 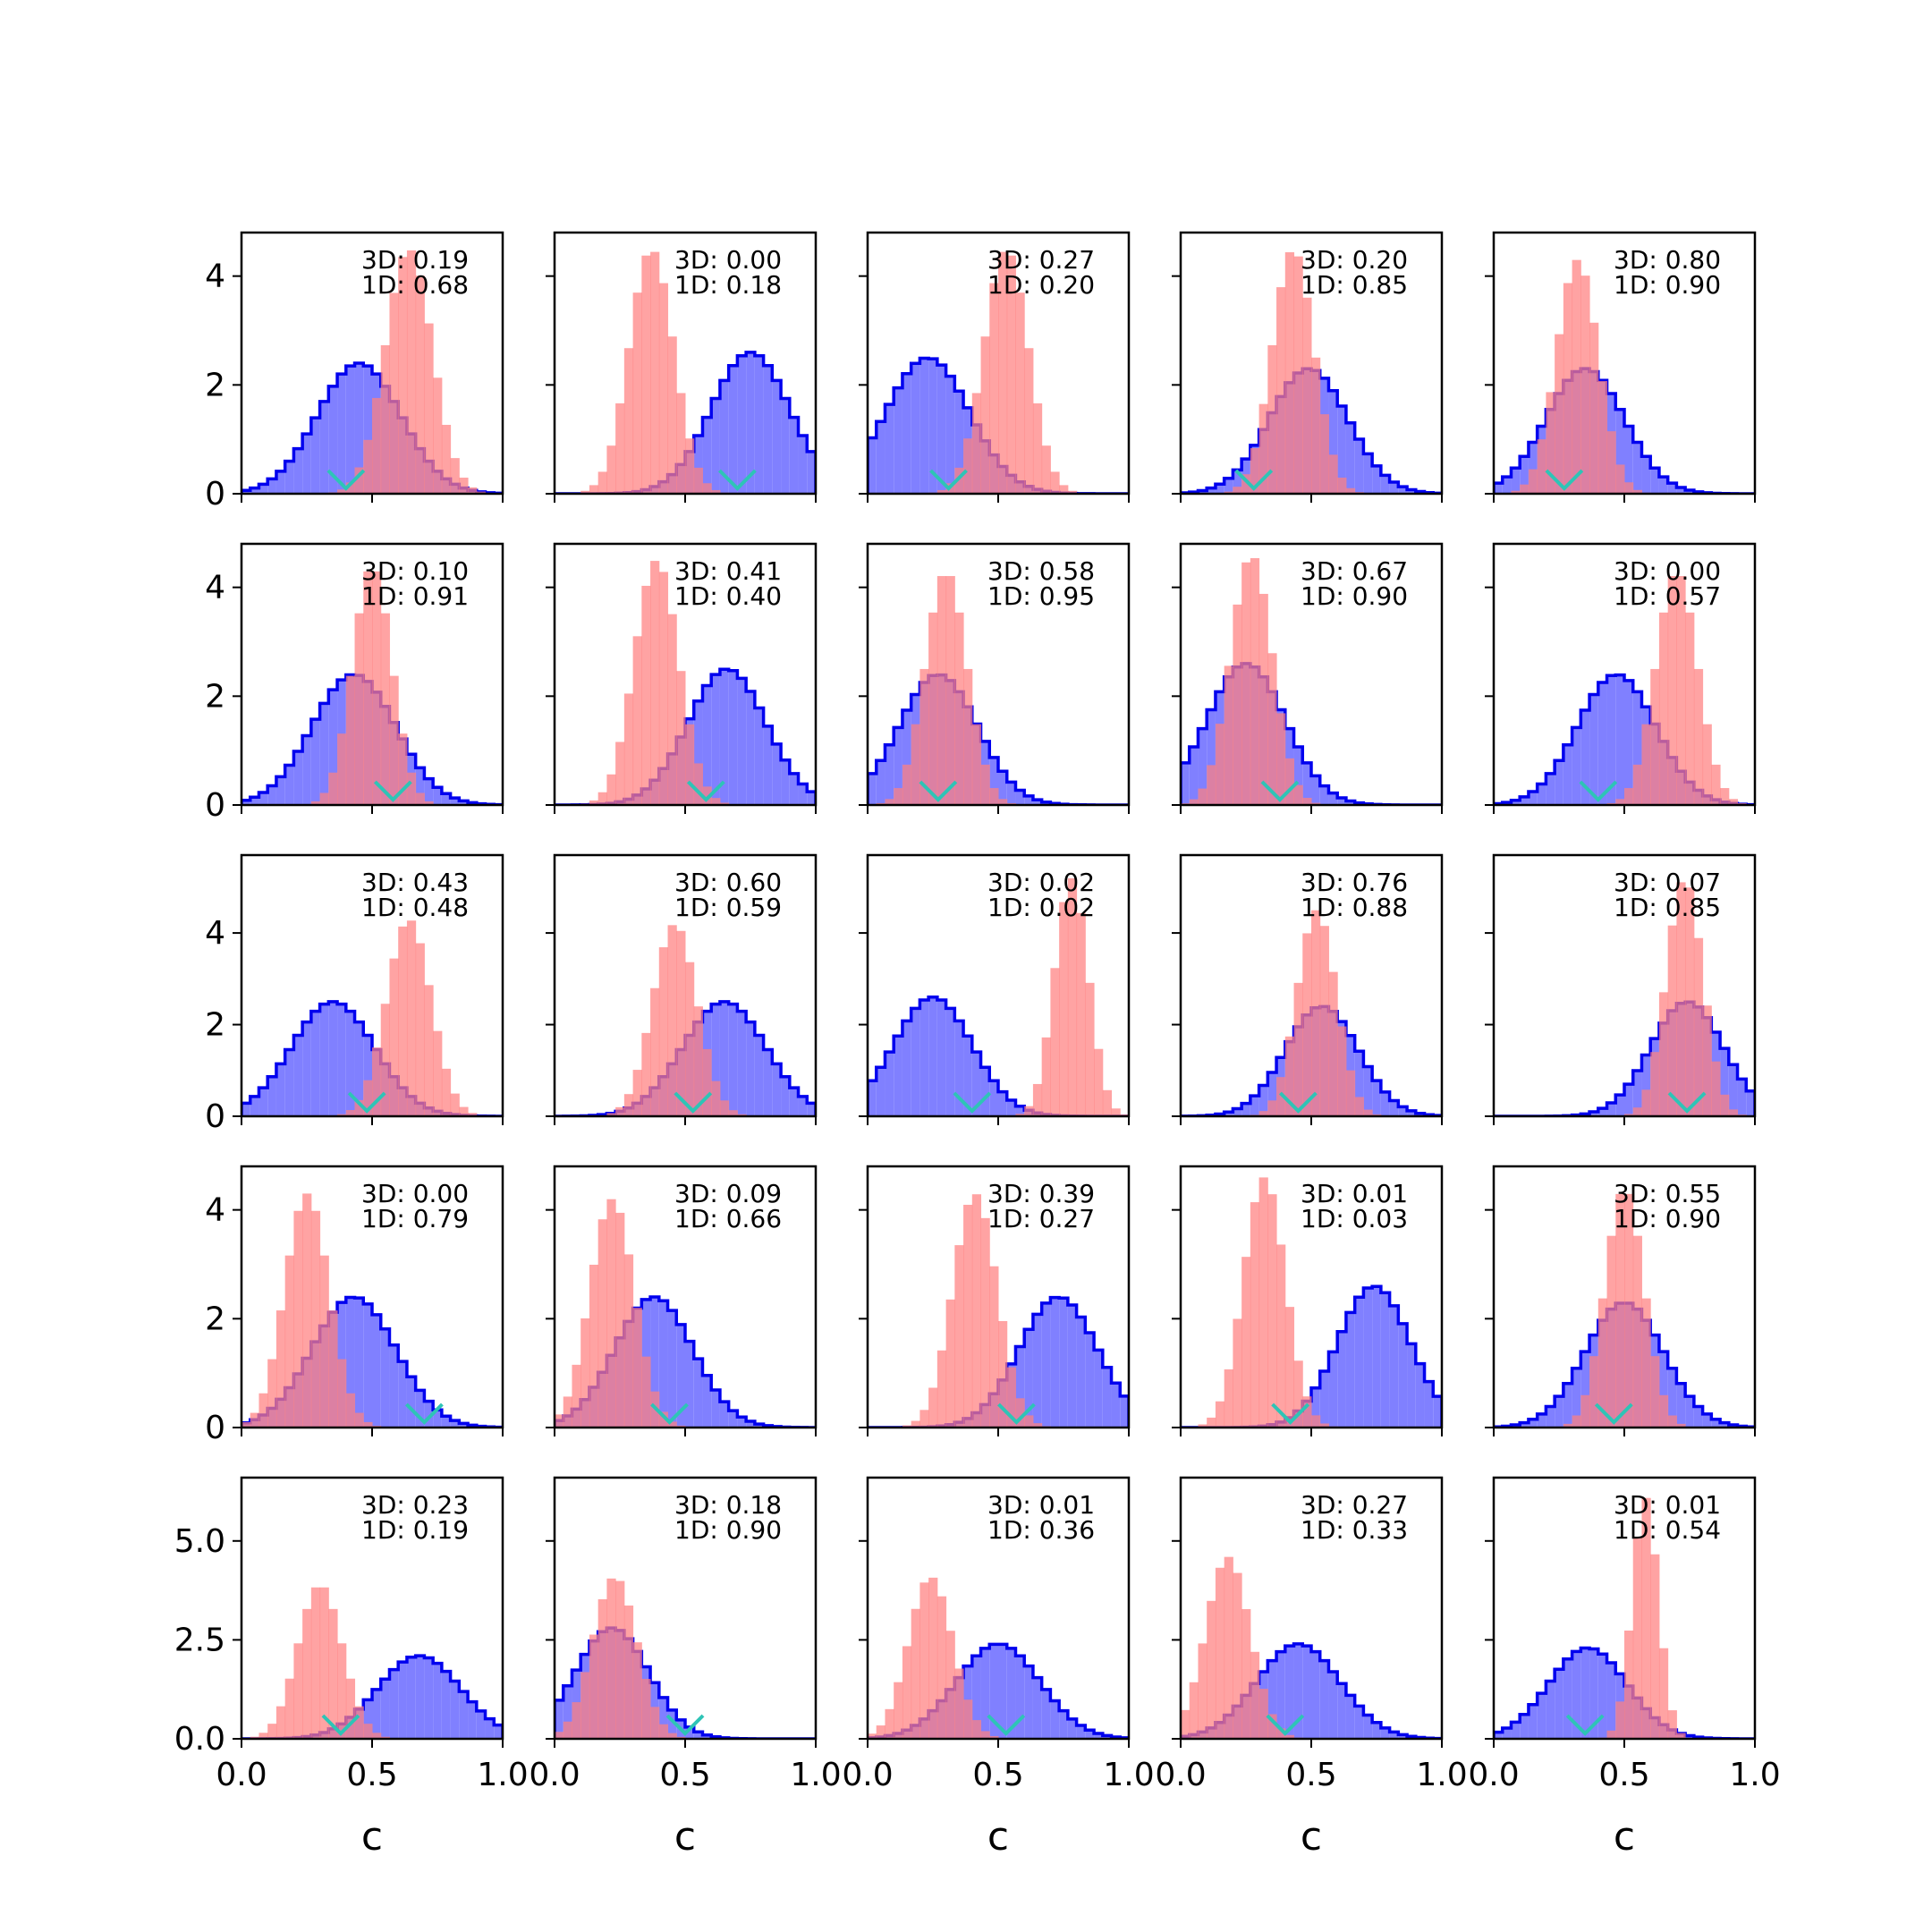 I want to click on annotation-1d: 1D: 0.48, so click(x=415, y=907).